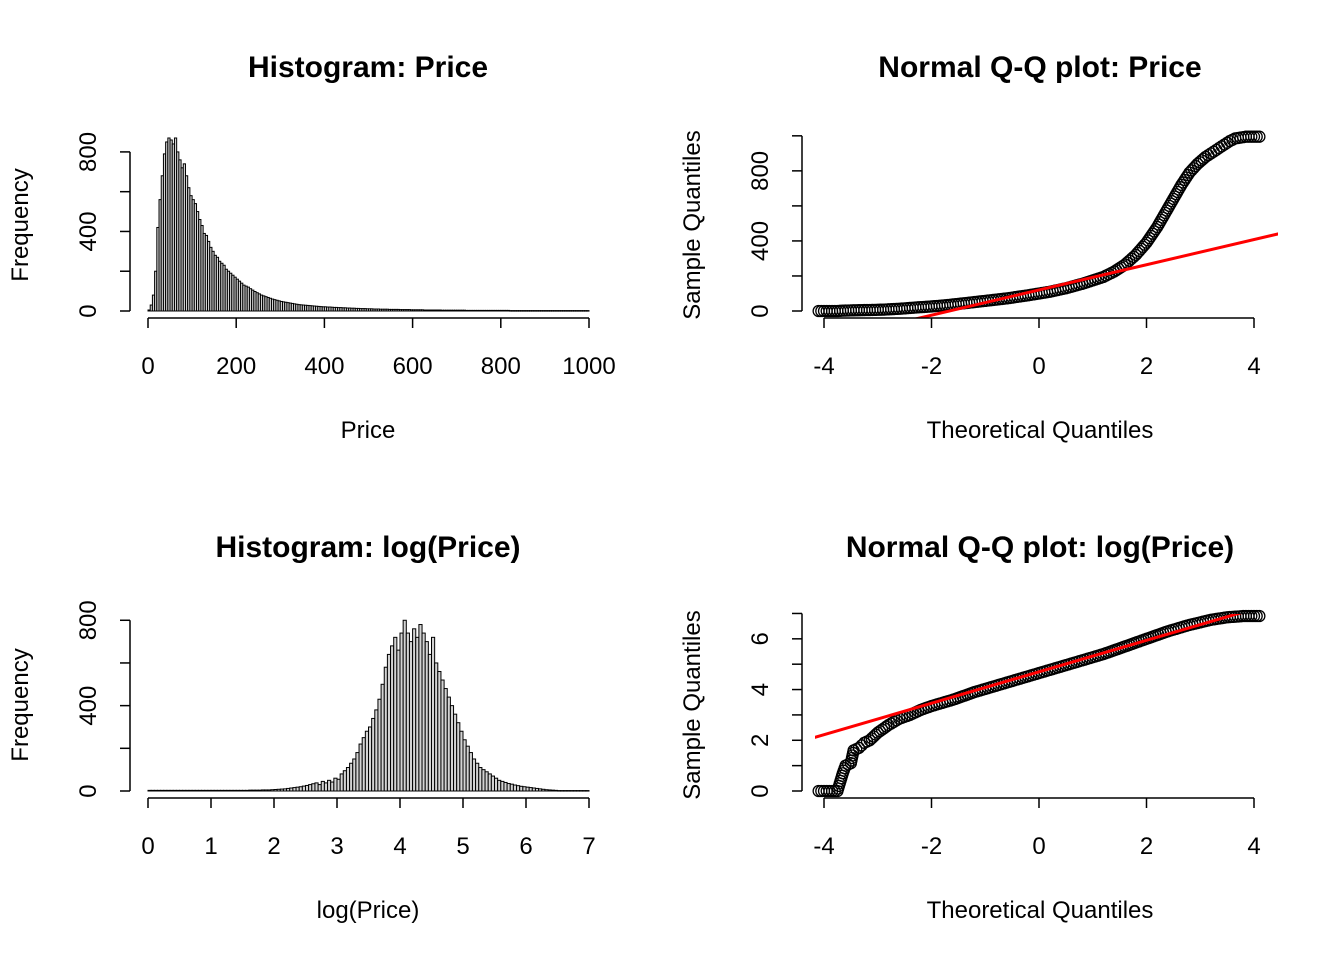 The image size is (1344, 960). What do you see at coordinates (413, 366) in the screenshot?
I see `x-tick-label: 600` at bounding box center [413, 366].